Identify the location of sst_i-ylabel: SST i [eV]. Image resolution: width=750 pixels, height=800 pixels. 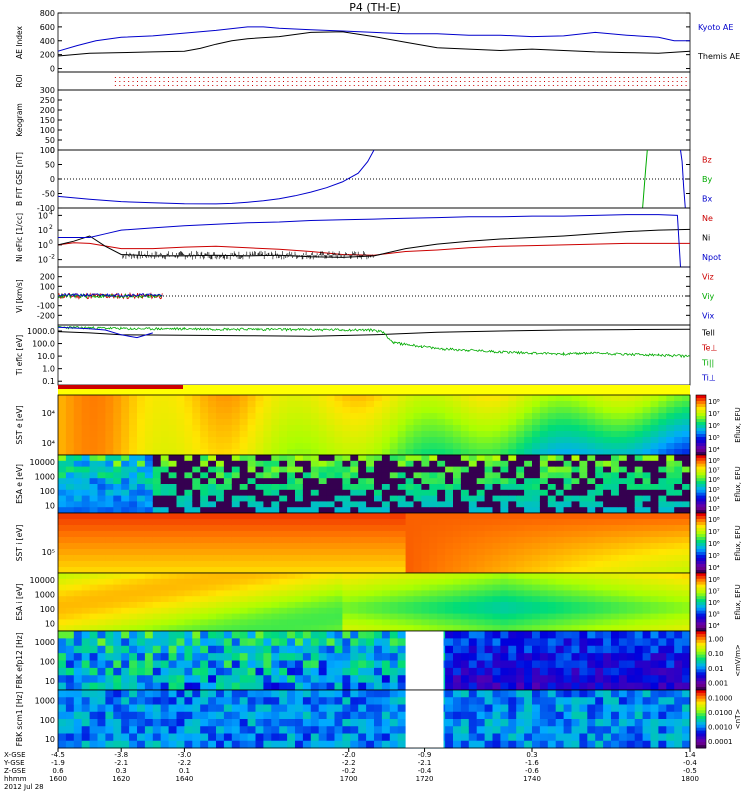
(19, 543).